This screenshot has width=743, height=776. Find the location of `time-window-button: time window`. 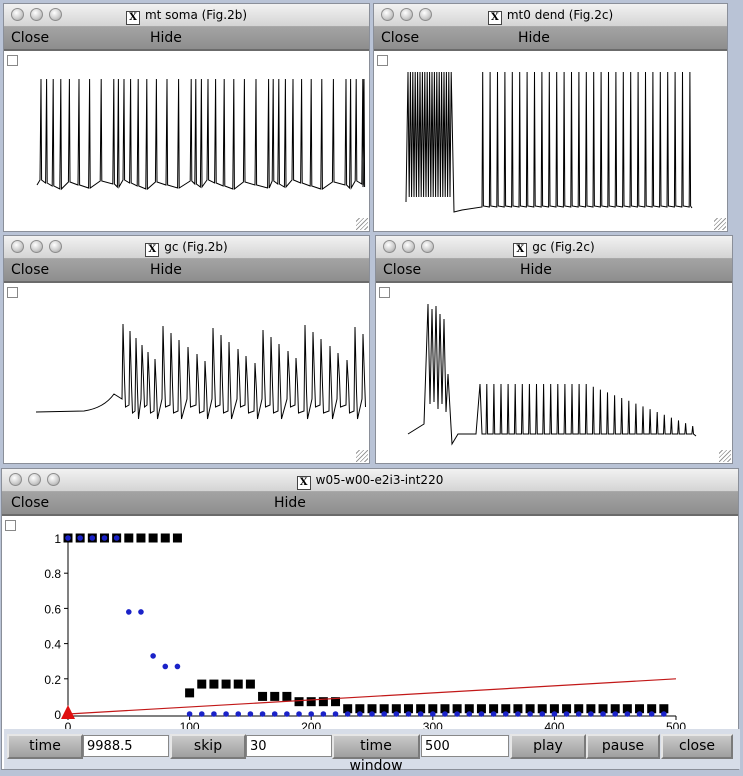

time-window-button: time window is located at coordinates (376, 754).